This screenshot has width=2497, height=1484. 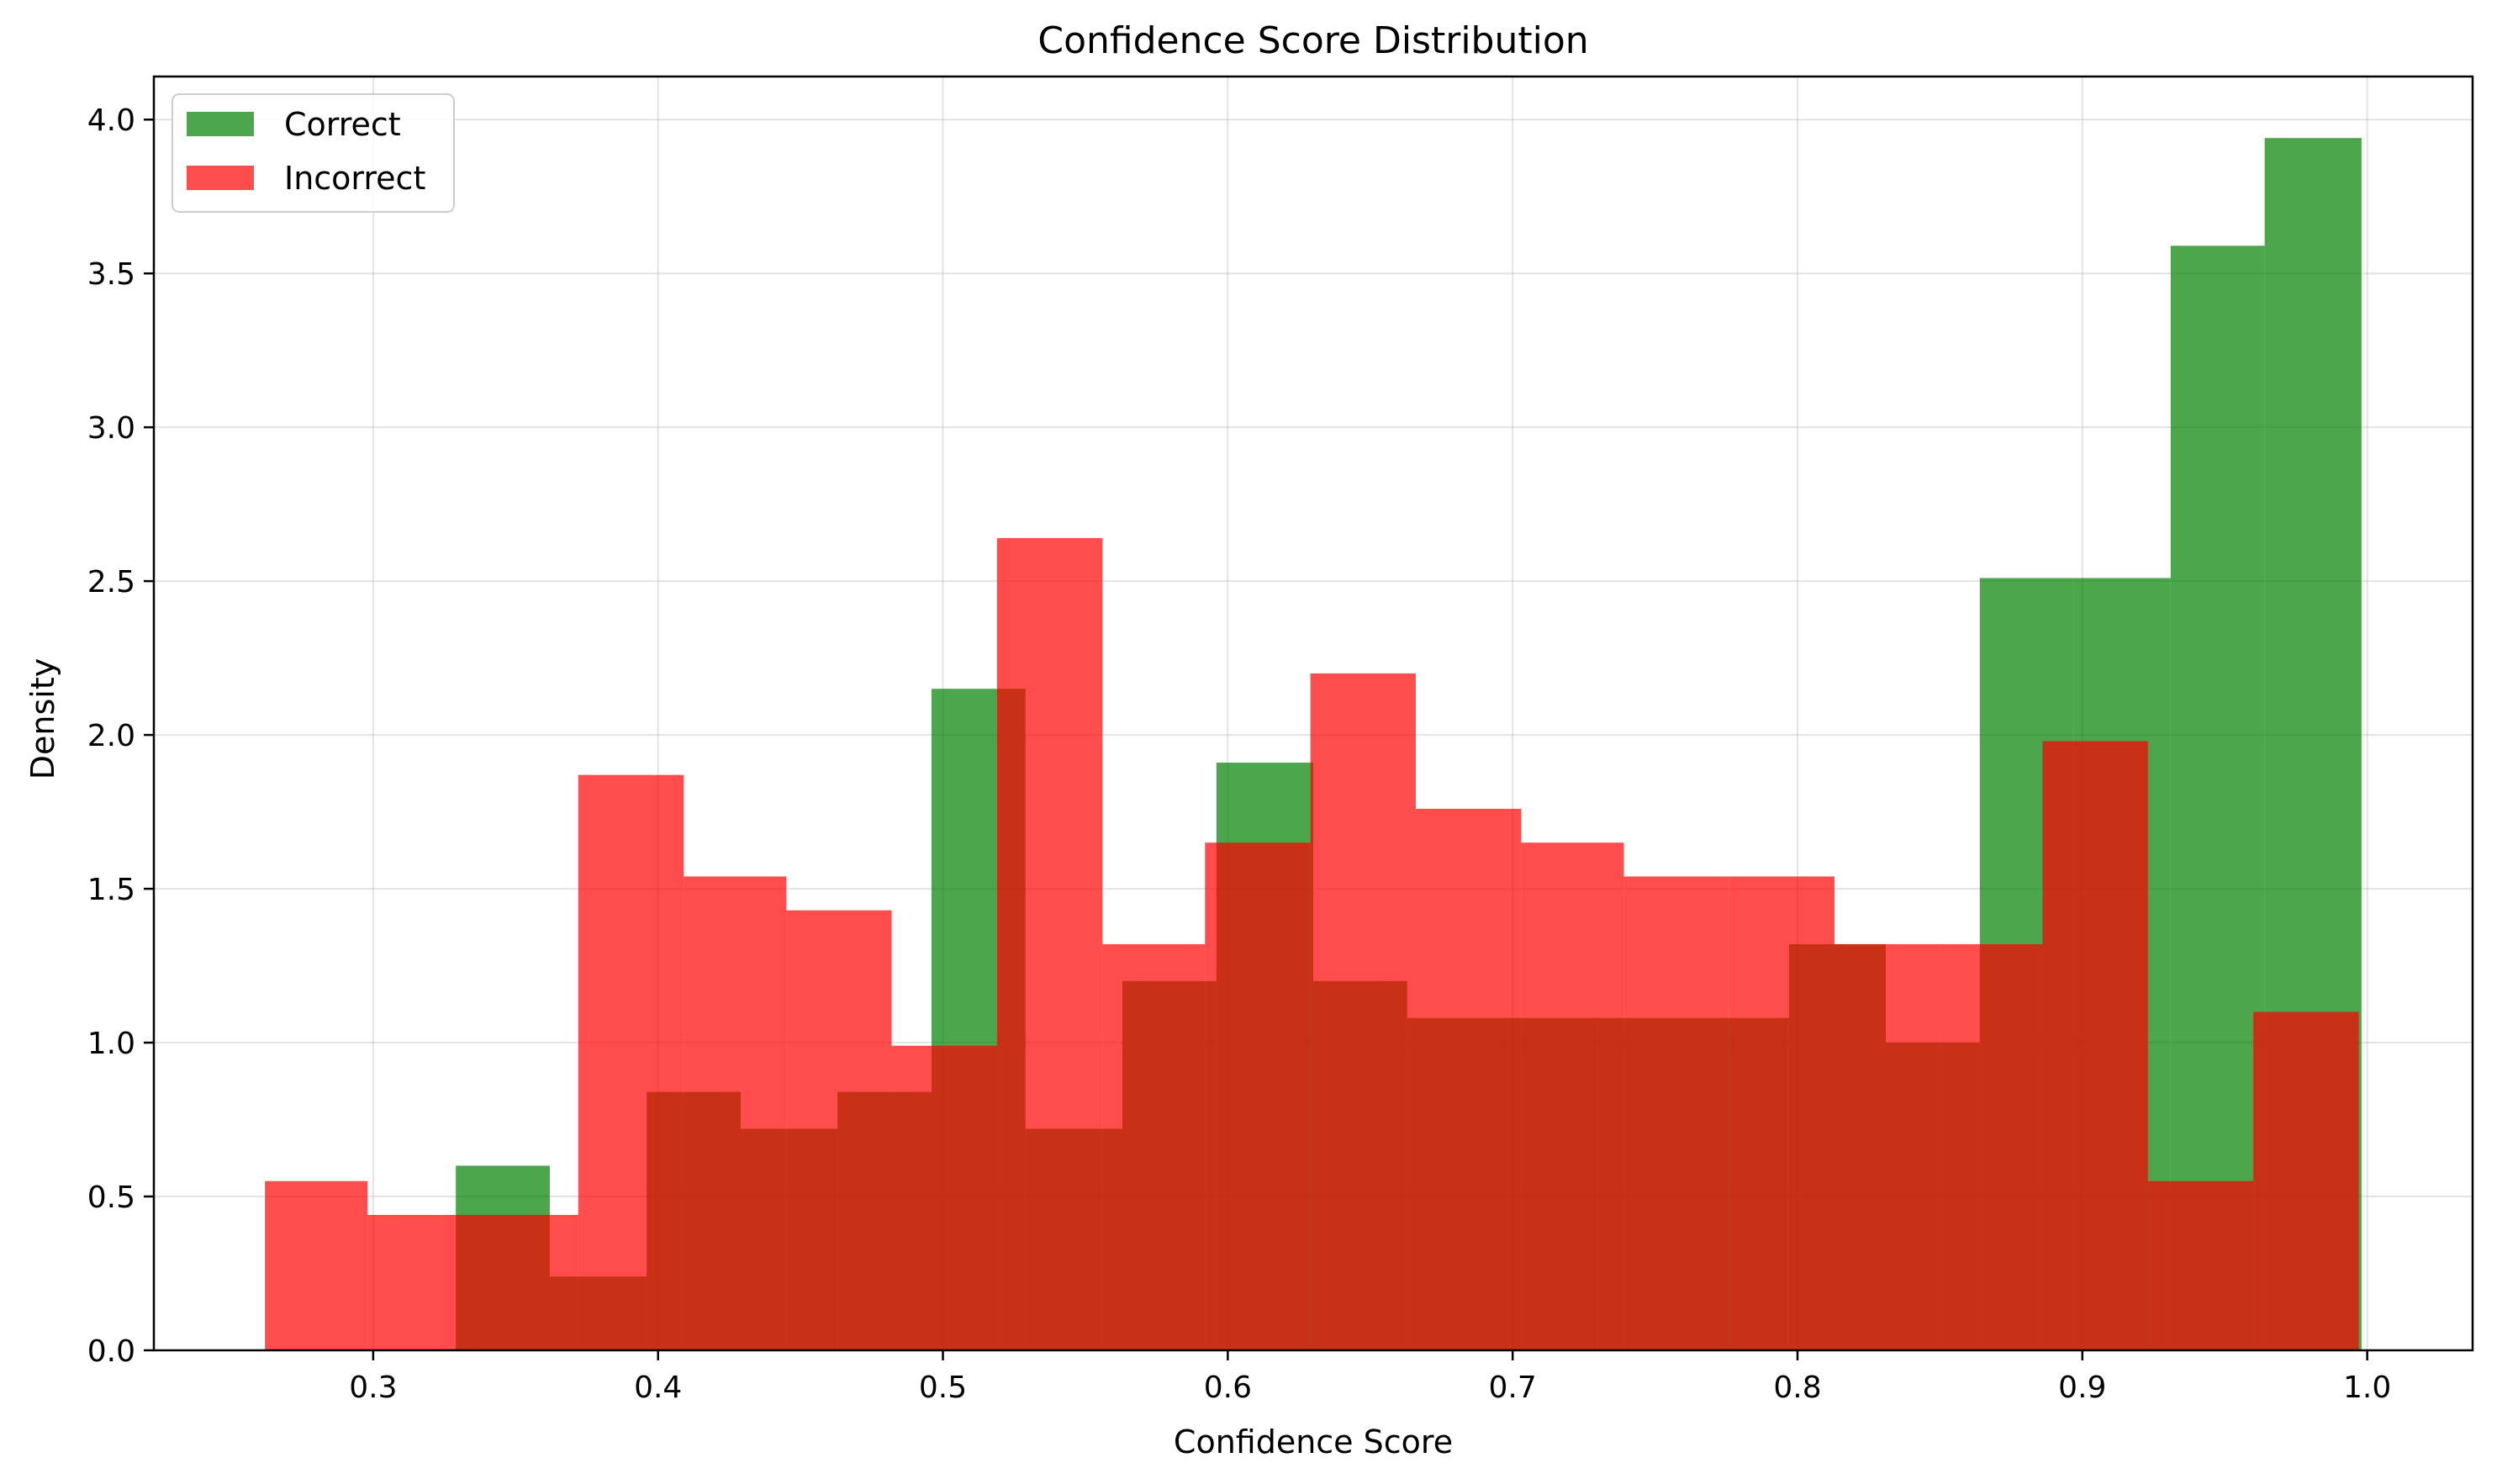 I want to click on x-axis-ticks: 0.3 0.4 0.5 0.6 0.7 0.8 0.9 1.0, so click(x=1370, y=1377).